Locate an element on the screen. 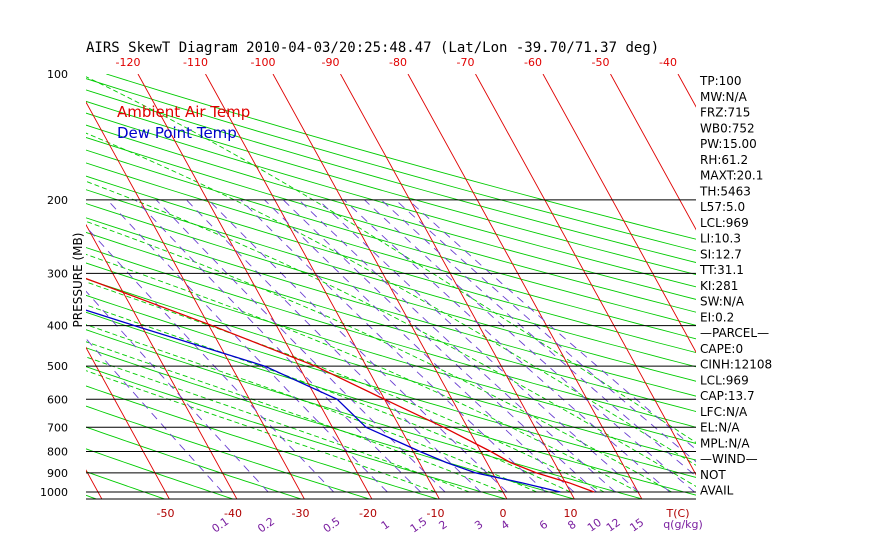 This screenshot has width=870, height=560. top-temp-tick-labels: -120 -110 -100 -90 -80 -70 -60 -50 -40 is located at coordinates (396, 62).